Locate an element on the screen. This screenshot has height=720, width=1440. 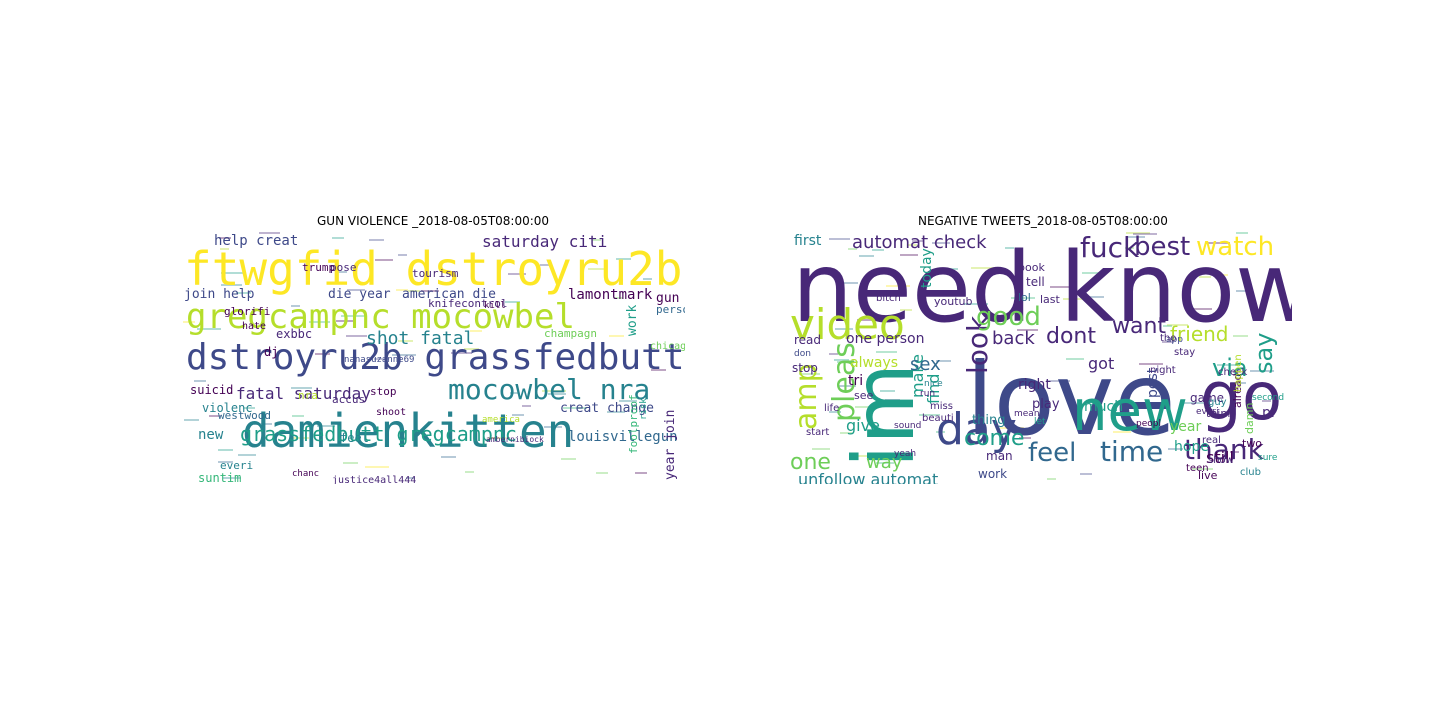
word-right-91: happen is located at coordinates (1238, 373).